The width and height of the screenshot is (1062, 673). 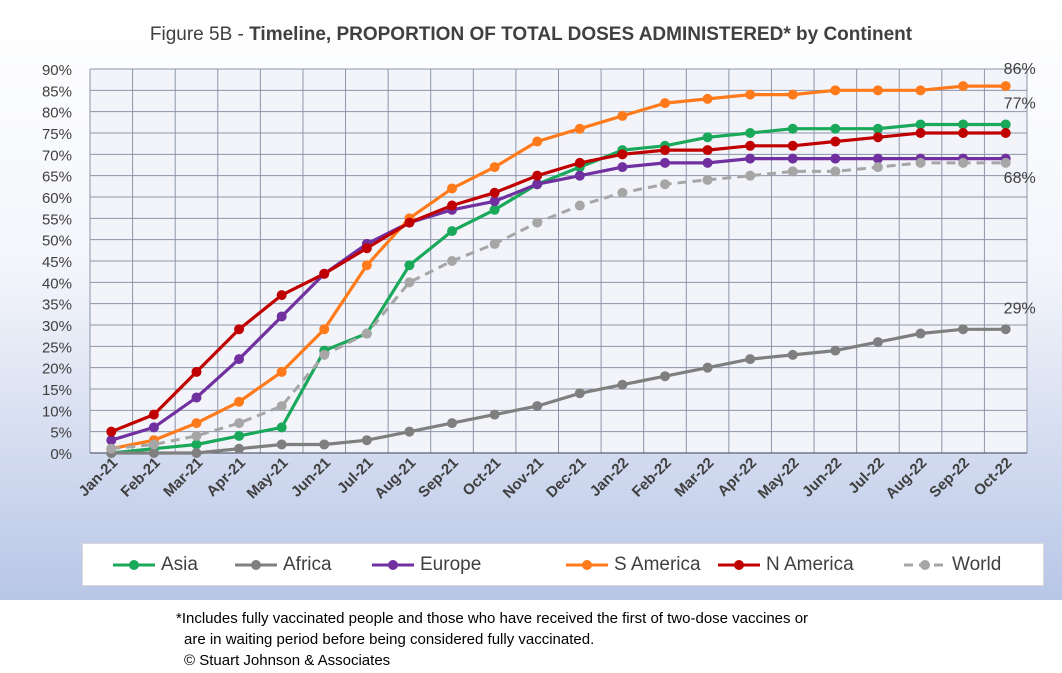 I want to click on y-tick-label: 90%, so click(x=57, y=70).